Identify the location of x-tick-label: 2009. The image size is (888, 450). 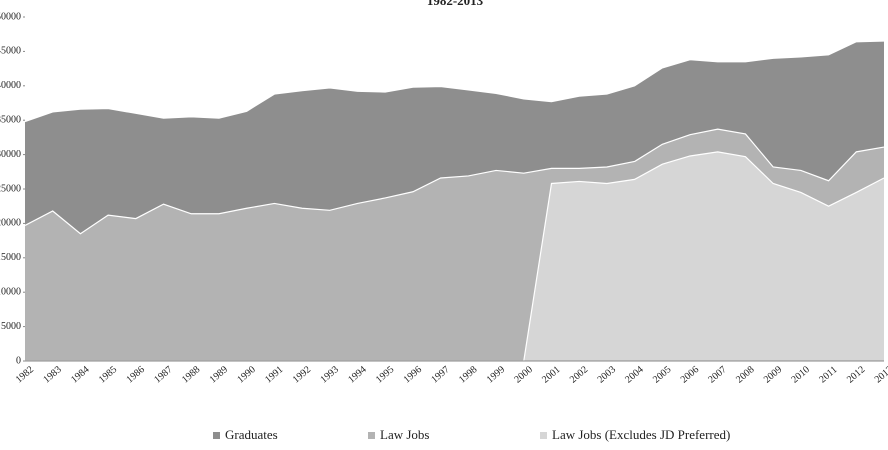
(773, 374).